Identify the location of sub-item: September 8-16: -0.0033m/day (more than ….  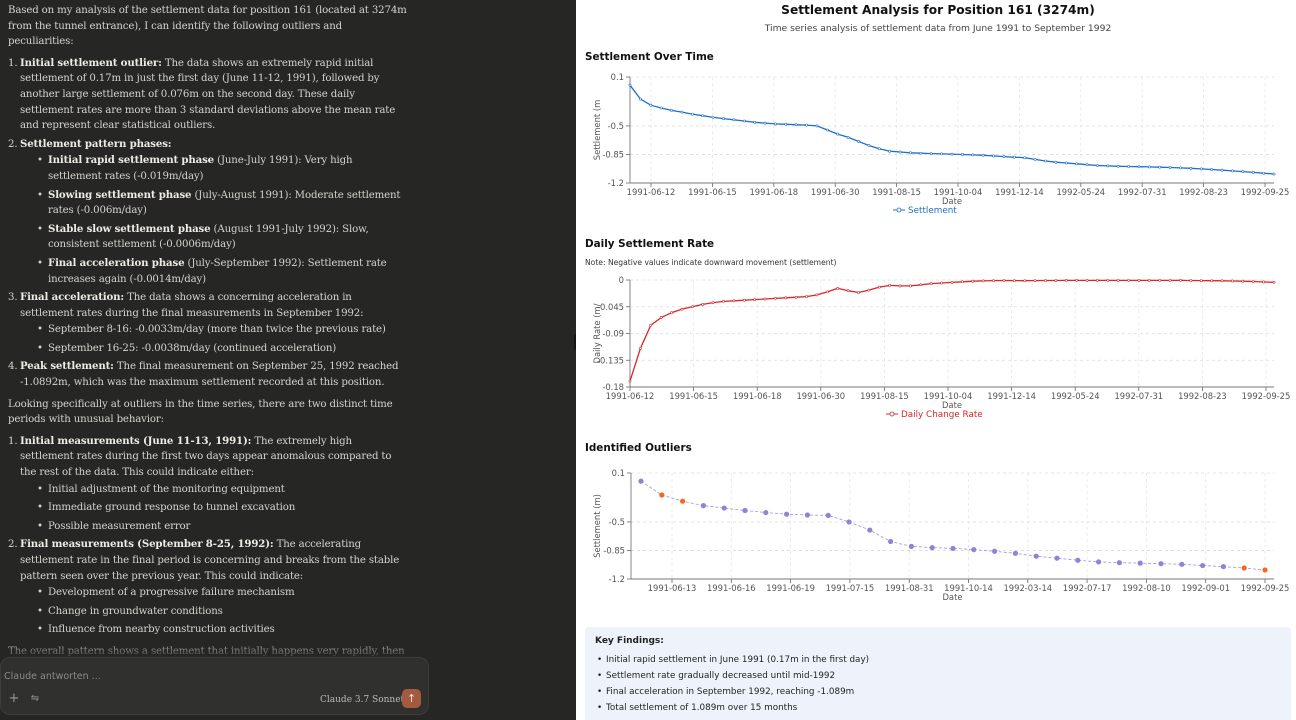
(222, 330).